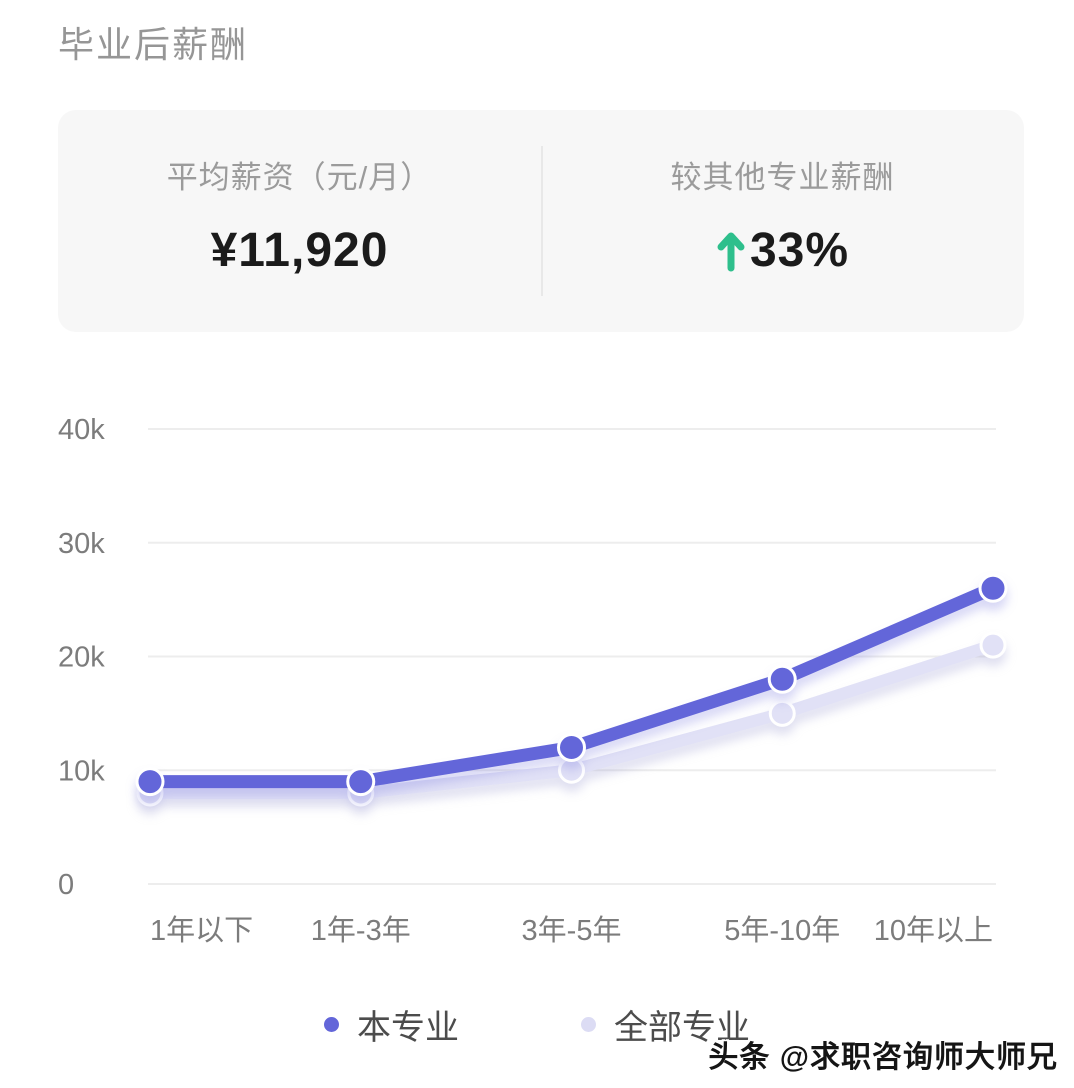 This screenshot has width=1074, height=1088. Describe the element at coordinates (933, 930) in the screenshot. I see `x-axis-tick-label: 10年以上` at that location.